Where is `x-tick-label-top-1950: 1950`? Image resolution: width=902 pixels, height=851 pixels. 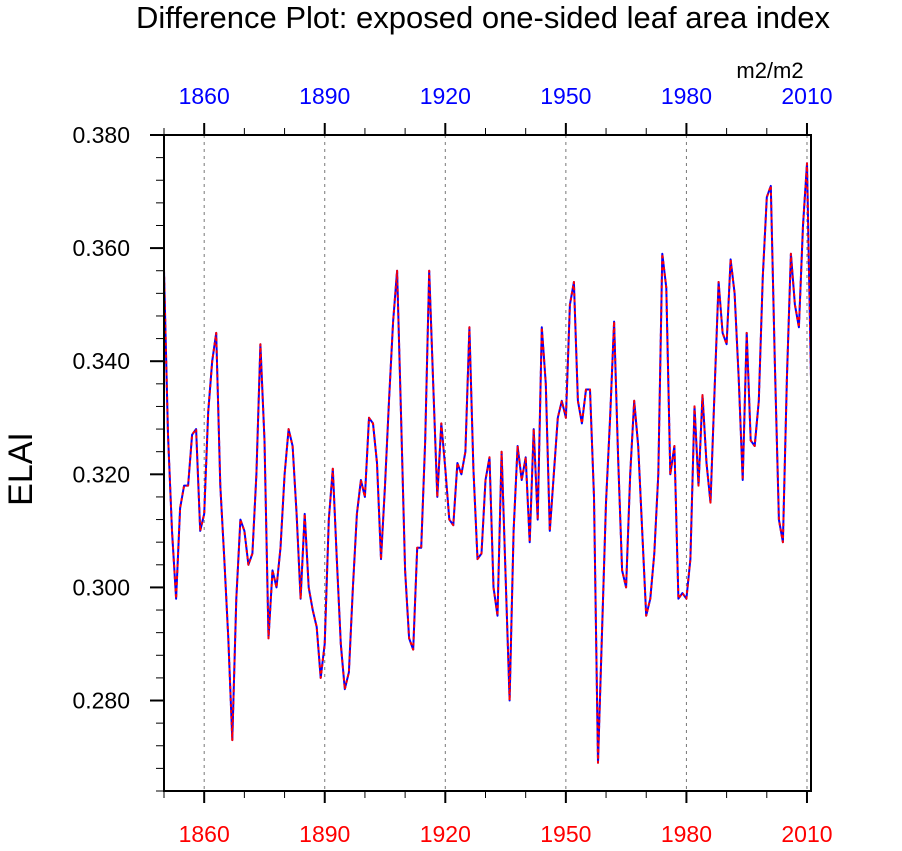 x-tick-label-top-1950: 1950 is located at coordinates (565, 96).